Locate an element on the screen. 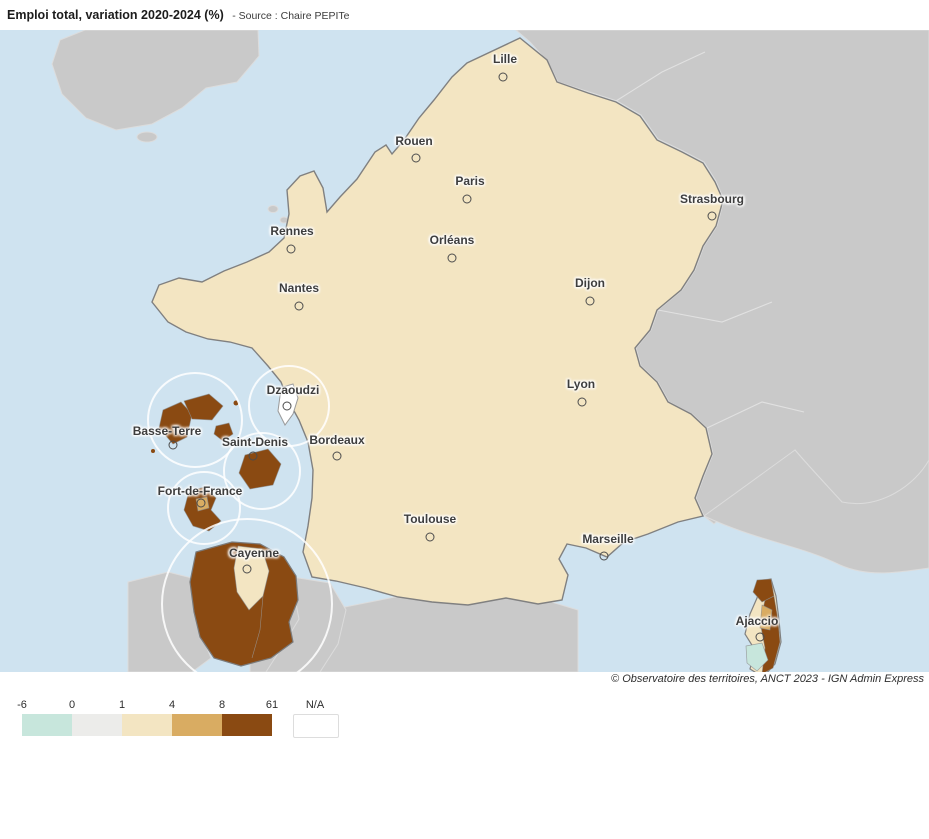 Image resolution: width=929 pixels, height=839 pixels. city-marker-bordeaux is located at coordinates (337, 456).